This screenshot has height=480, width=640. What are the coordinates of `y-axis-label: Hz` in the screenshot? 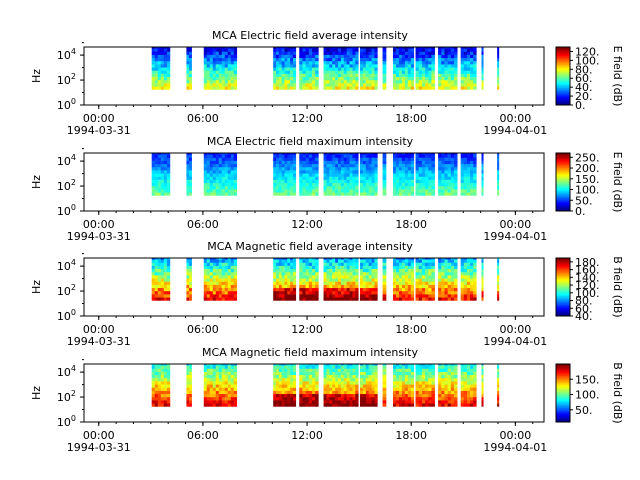 It's located at (36, 182).